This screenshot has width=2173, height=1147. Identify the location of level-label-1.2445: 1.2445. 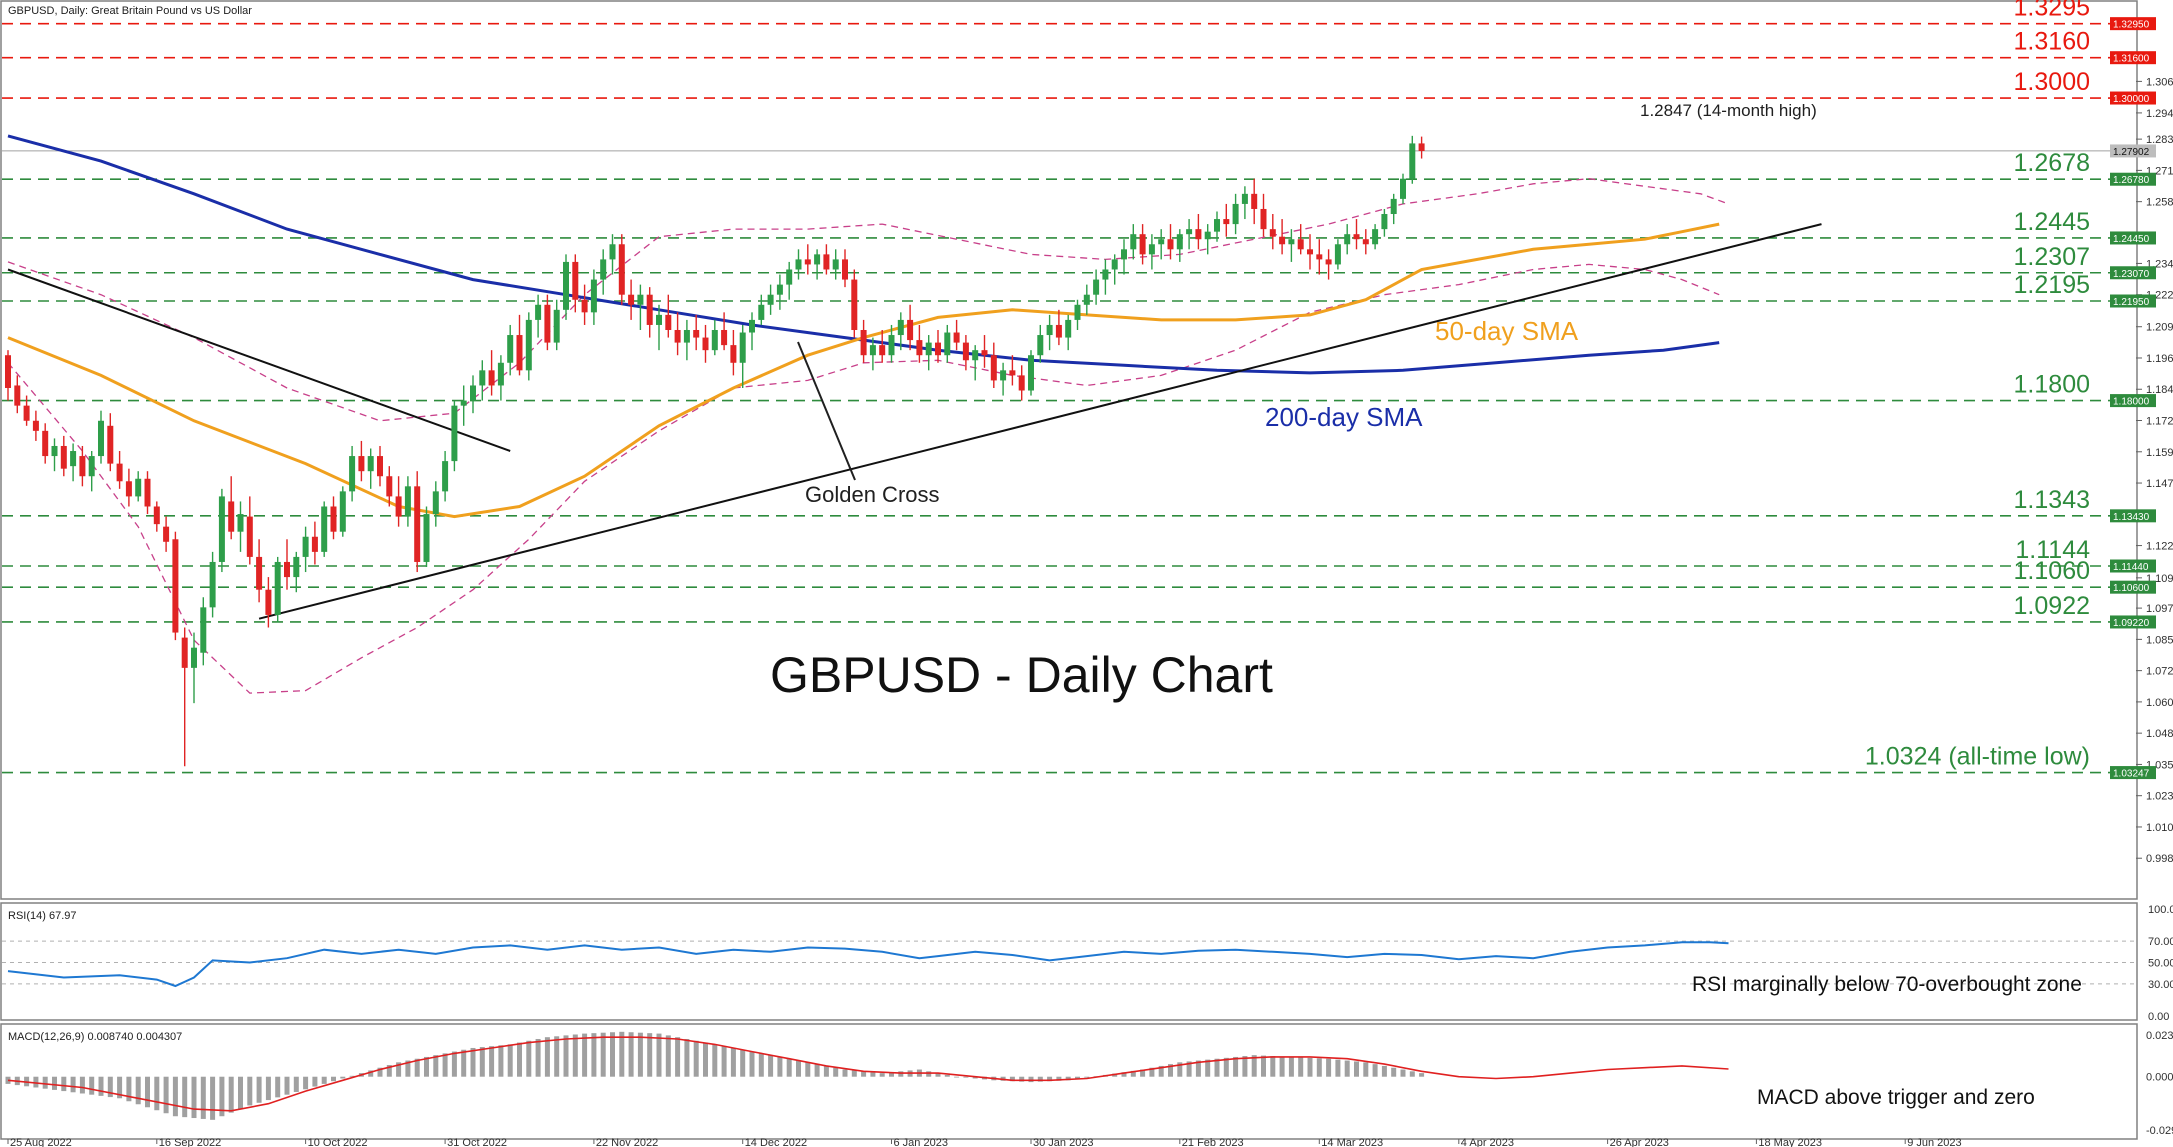
(2052, 222).